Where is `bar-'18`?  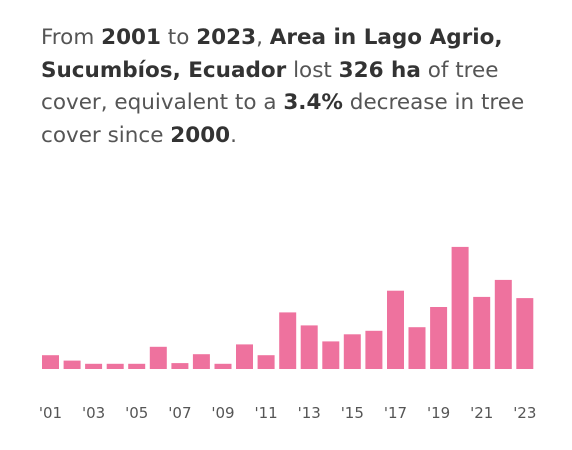
bar-'18 is located at coordinates (417, 348).